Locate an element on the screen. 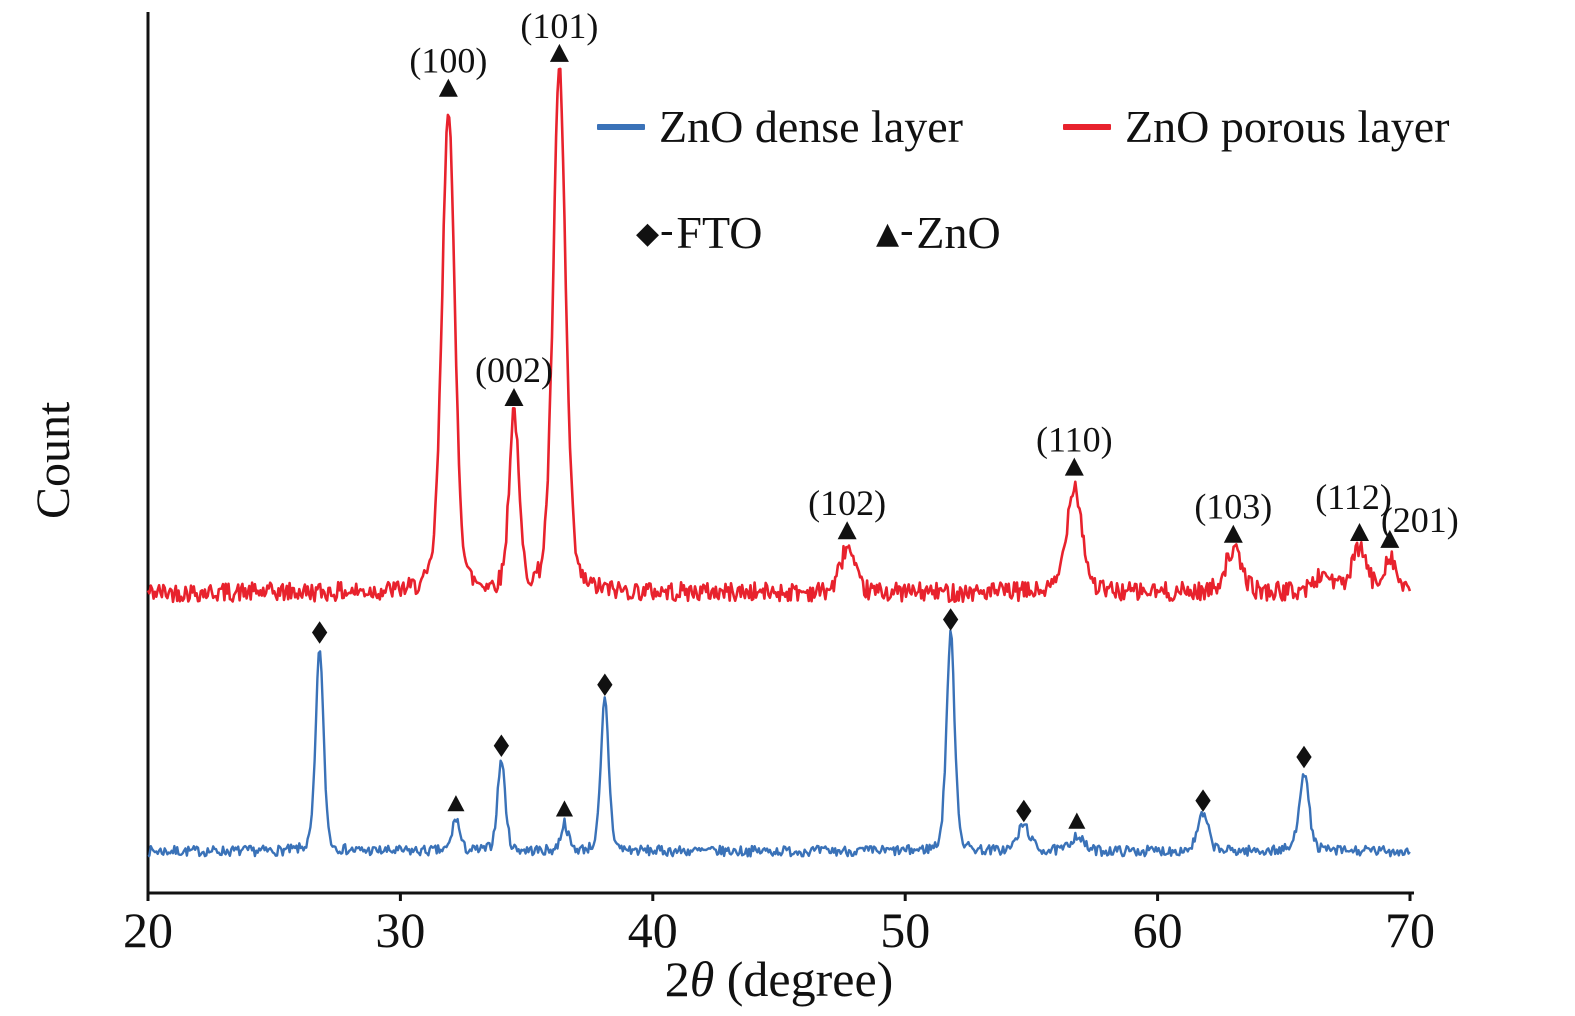  legend-label: FTO is located at coordinates (719, 232).